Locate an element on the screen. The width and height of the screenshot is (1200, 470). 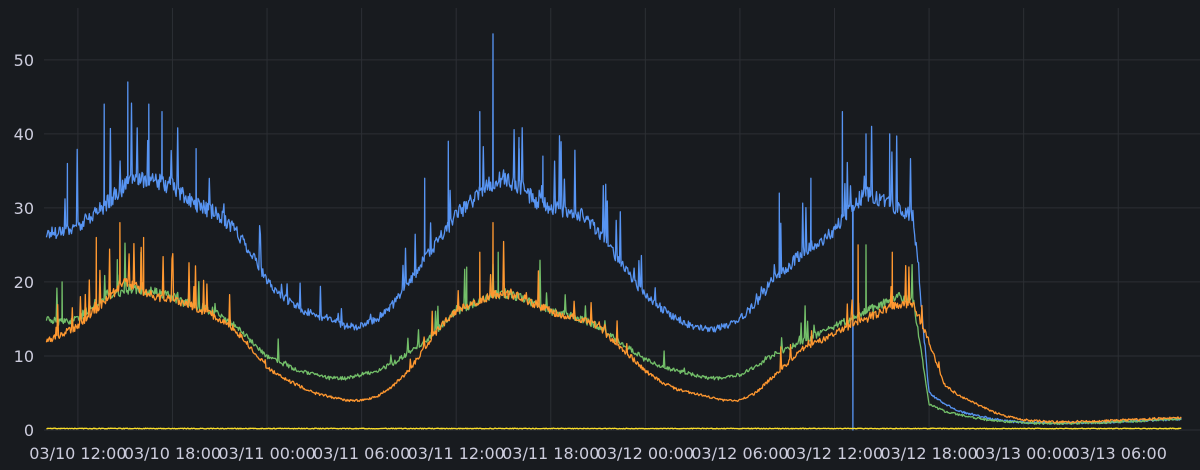
x-tick-label: 03/11 18:00 is located at coordinates (550, 453).